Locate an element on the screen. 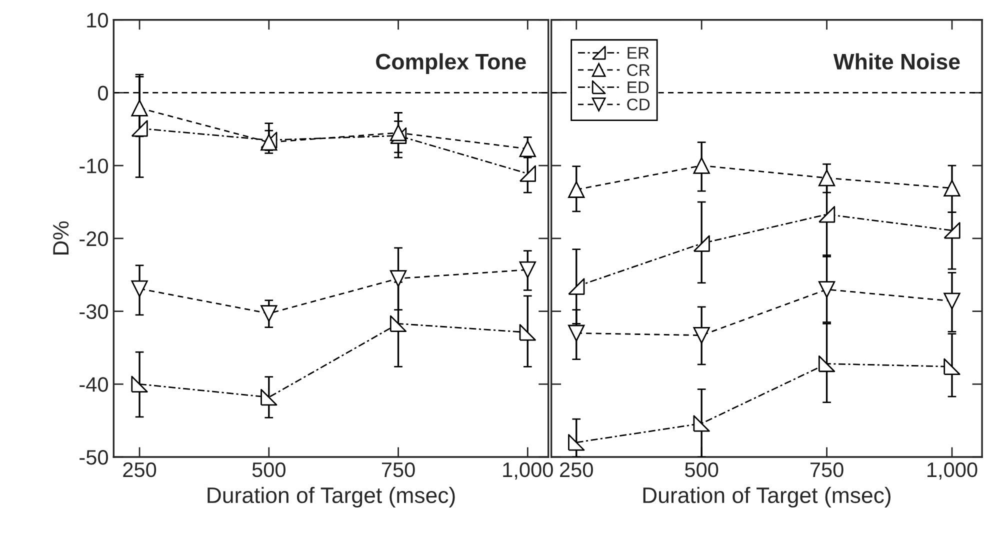 This screenshot has width=997, height=537. y-tick-label: 10 is located at coordinates (97, 20).